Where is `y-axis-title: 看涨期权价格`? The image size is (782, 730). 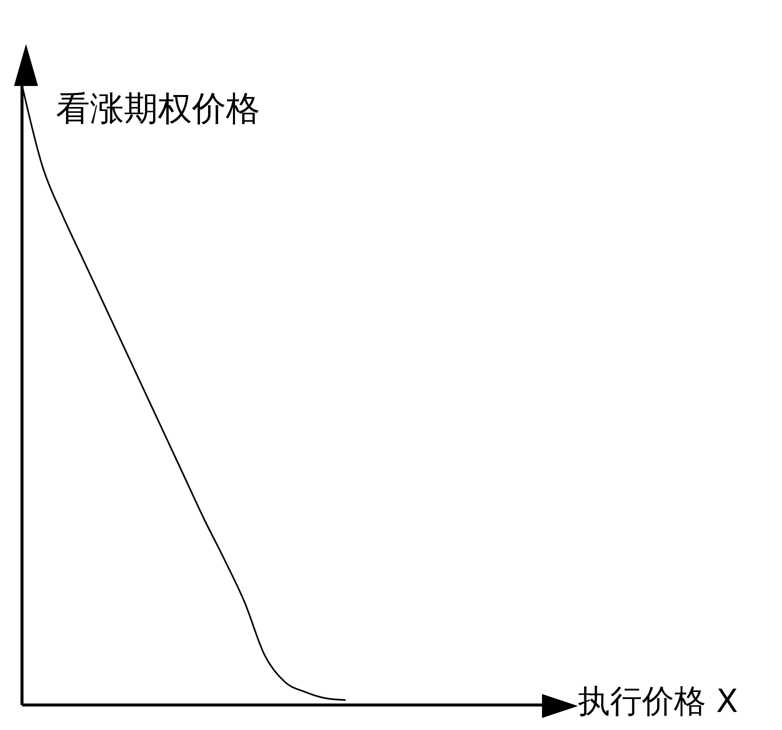
y-axis-title: 看涨期权价格 is located at coordinates (158, 109).